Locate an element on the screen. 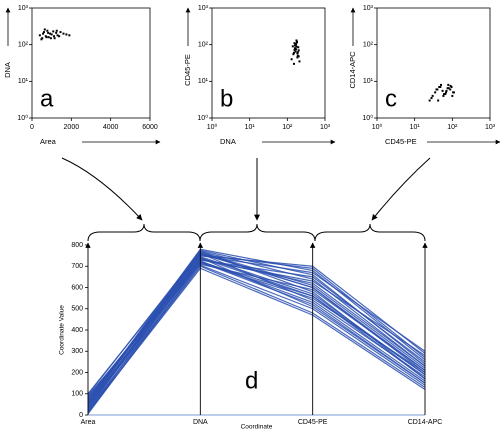 The height and width of the screenshot is (431, 500). y-tick-label: 100 is located at coordinates (77, 394).